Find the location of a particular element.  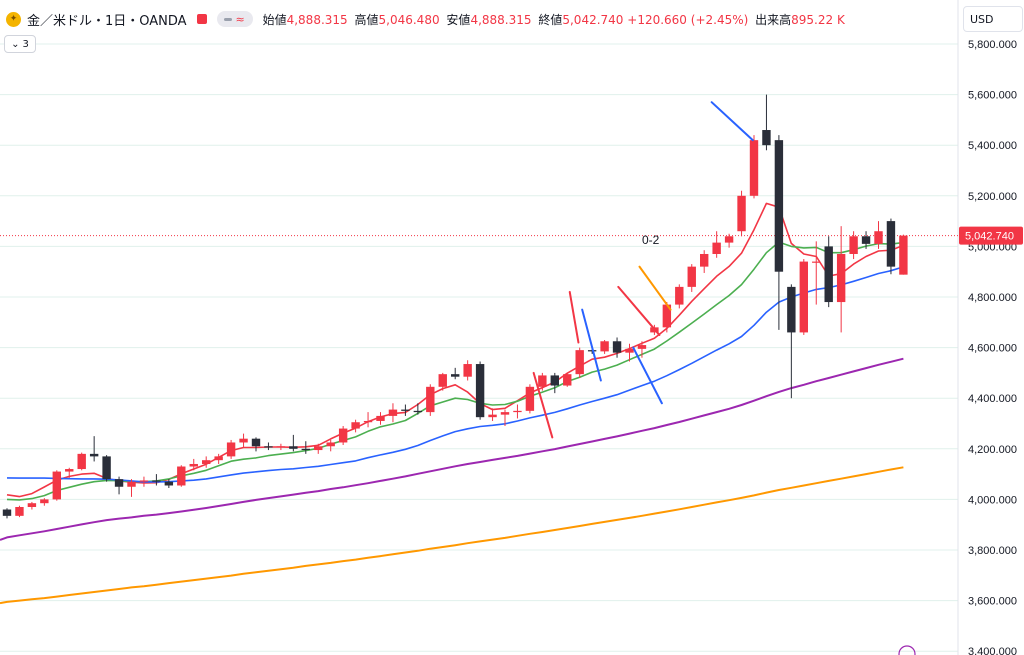

annotation-label: 0-2 is located at coordinates (651, 240).